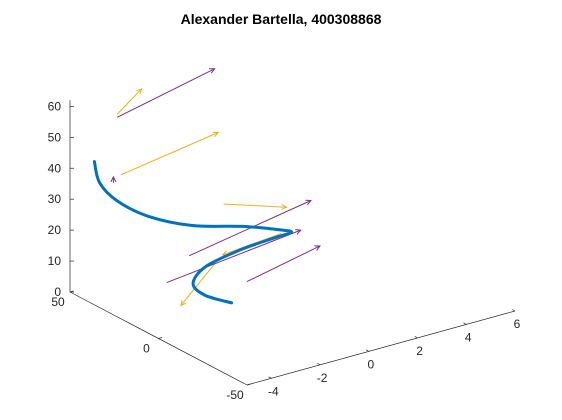 This screenshot has width=562, height=420. Describe the element at coordinates (55, 199) in the screenshot. I see `z-tick-label: 30` at that location.